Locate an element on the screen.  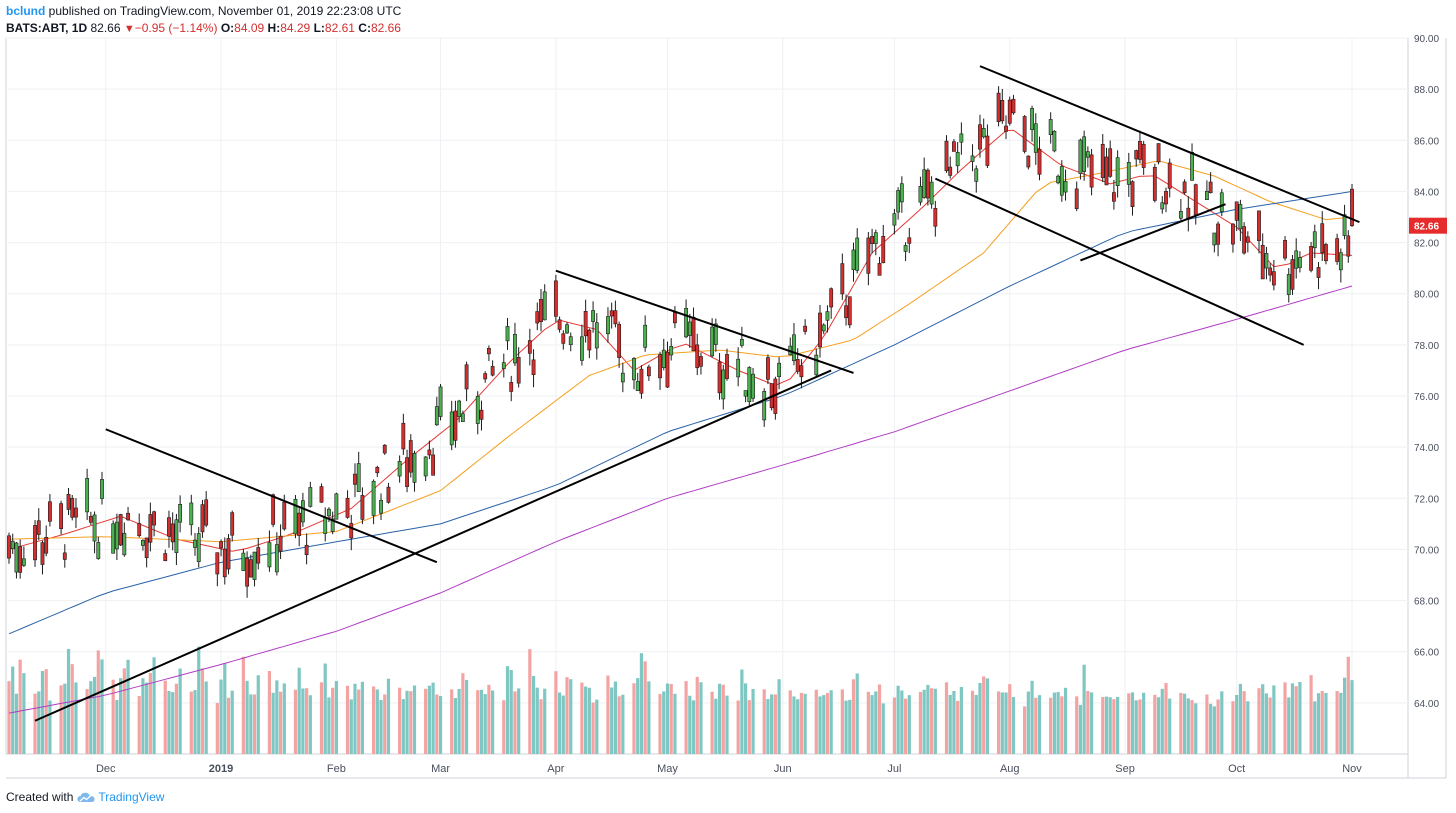
tradingview-link: TradingView is located at coordinates (120, 797).